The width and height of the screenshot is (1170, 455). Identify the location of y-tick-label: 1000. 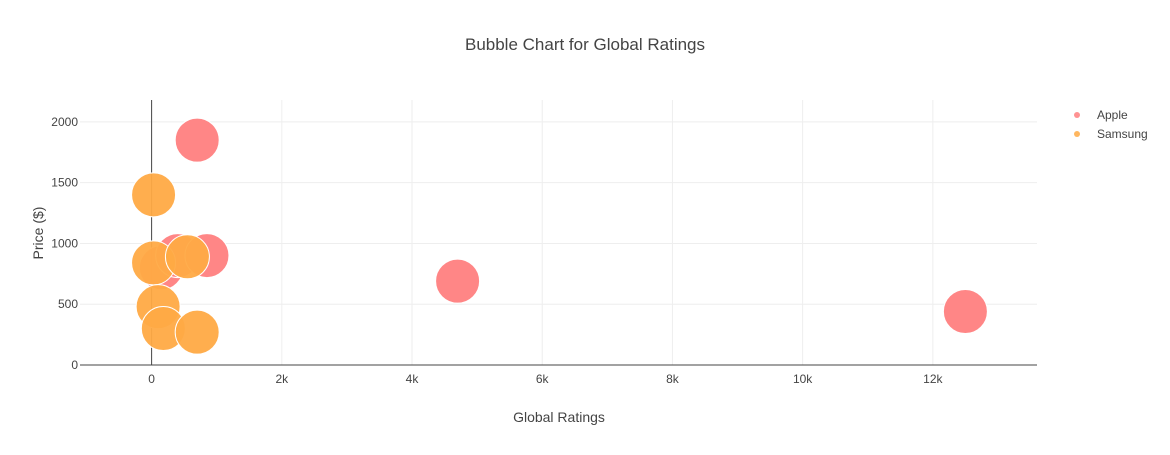
(64, 243).